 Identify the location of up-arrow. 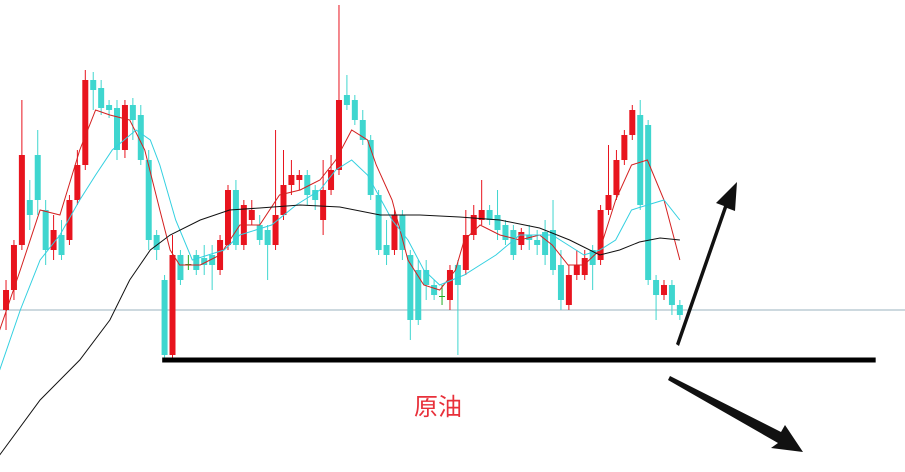
(706, 264).